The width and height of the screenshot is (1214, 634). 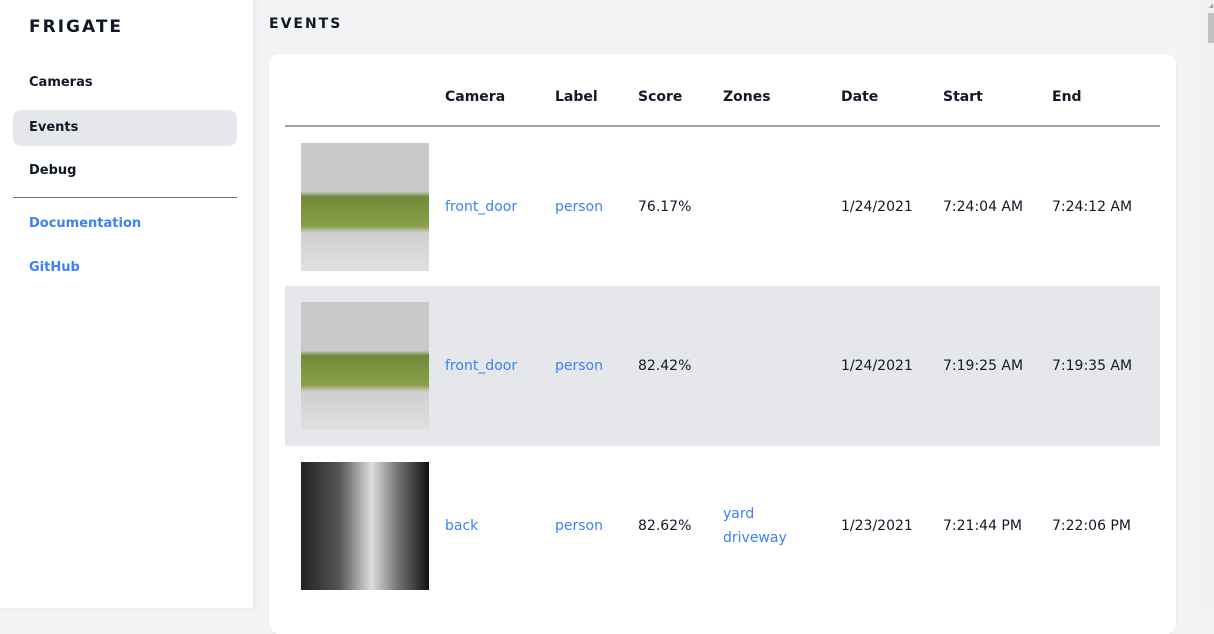 I want to click on sidebar-divider, so click(x=125, y=197).